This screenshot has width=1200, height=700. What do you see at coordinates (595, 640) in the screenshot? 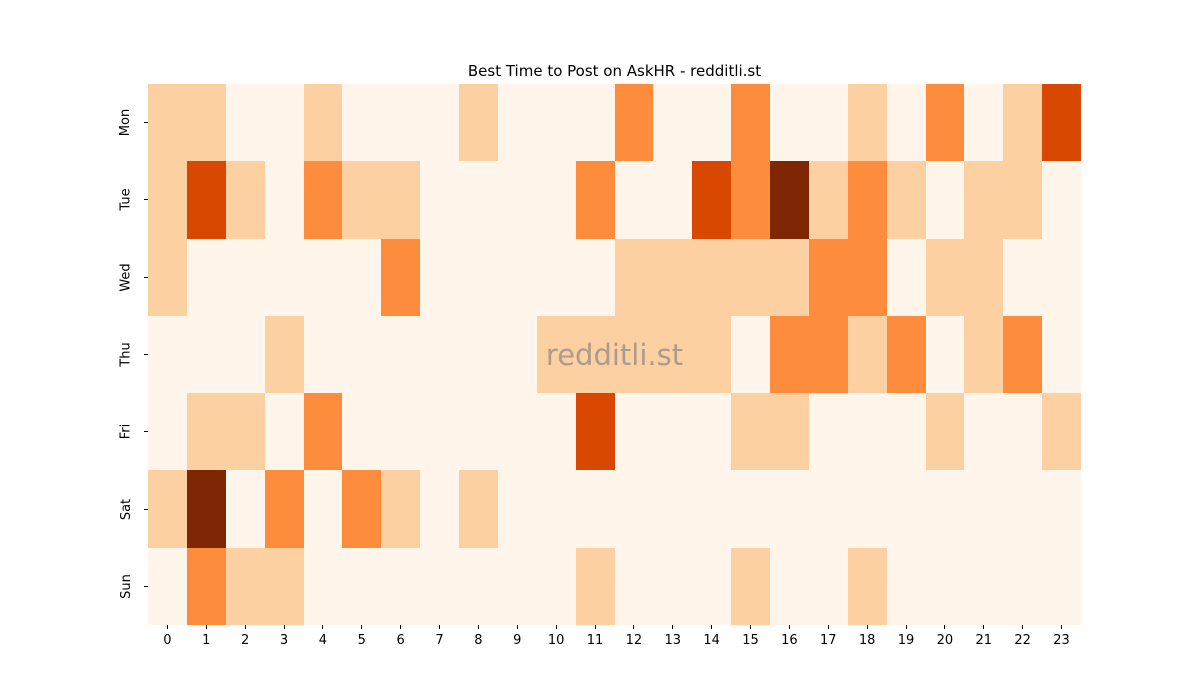
I see `x-tick-label: 11` at bounding box center [595, 640].